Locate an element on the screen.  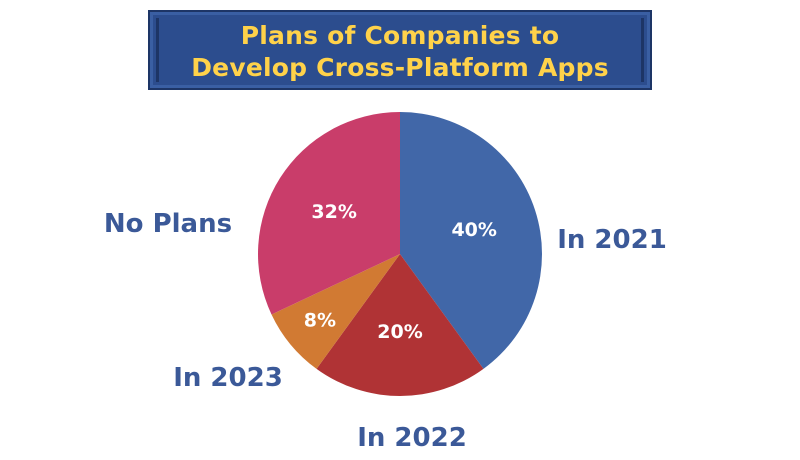
chart-title-line-2: Develop Cross-Platform Apps is located at coordinates (400, 67).